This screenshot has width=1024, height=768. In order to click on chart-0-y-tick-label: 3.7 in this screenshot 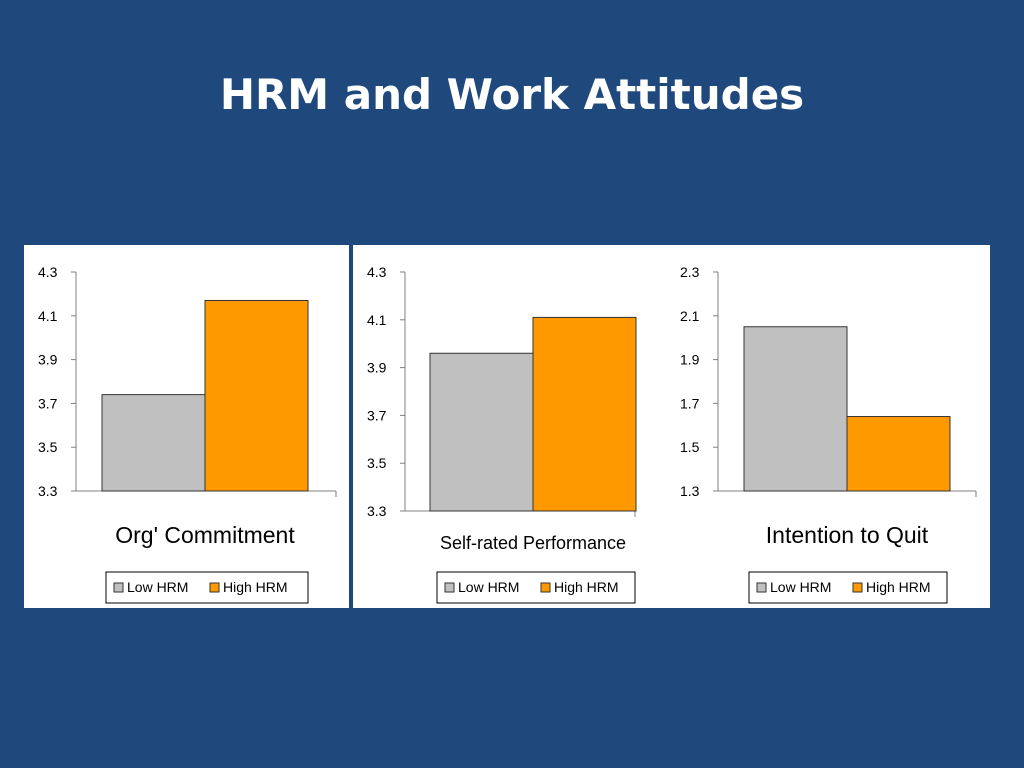, I will do `click(48, 403)`.